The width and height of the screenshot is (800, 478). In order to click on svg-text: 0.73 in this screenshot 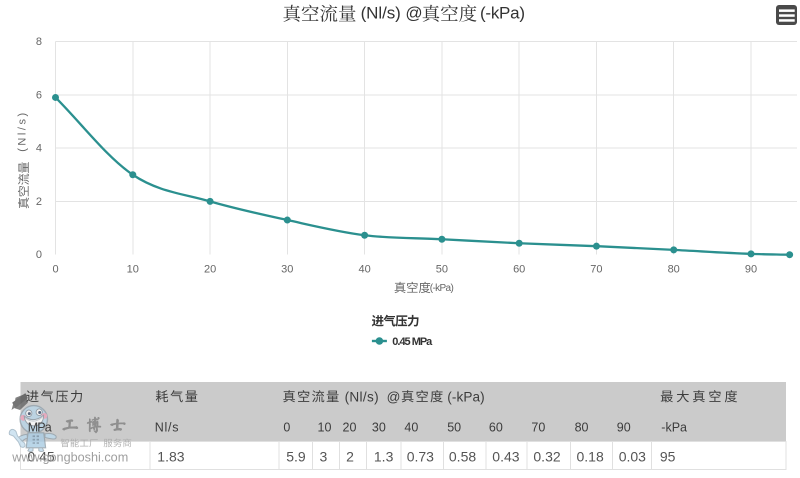, I will do `click(420, 456)`.